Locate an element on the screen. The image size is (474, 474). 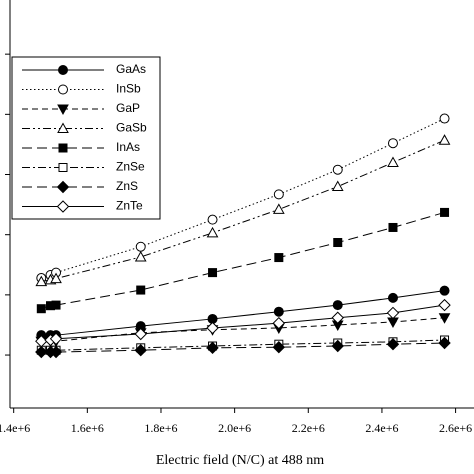
legend-label: GaAs is located at coordinates (131, 69).